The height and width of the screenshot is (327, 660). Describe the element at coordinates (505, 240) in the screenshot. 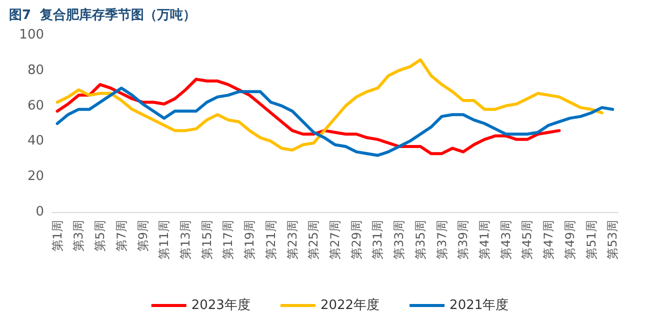

I see `x-tick-label: 第43周` at that location.